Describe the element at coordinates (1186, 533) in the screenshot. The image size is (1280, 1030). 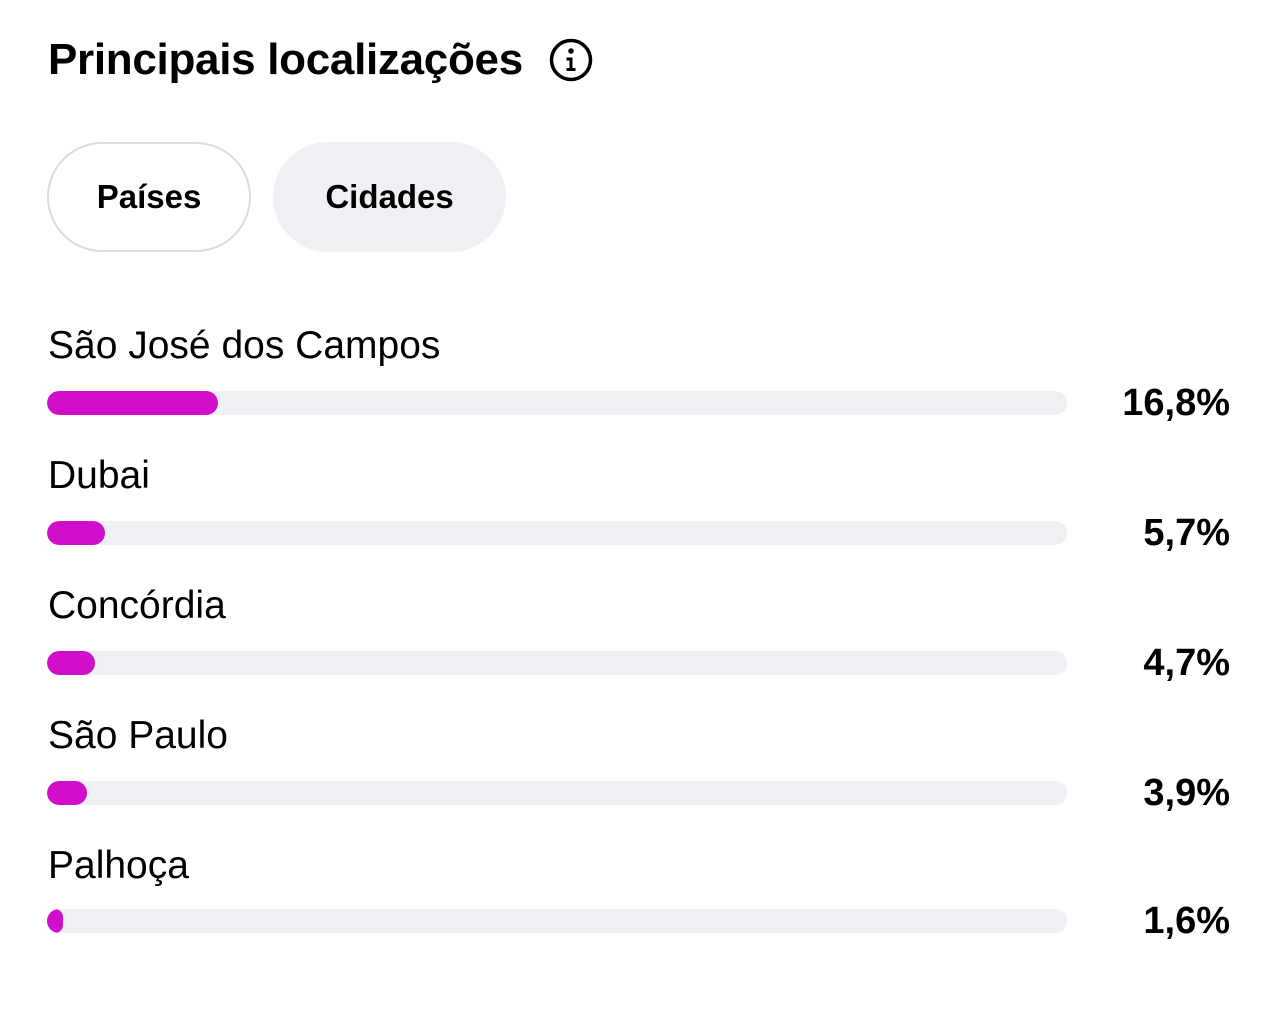
I see `location-percent: 5,7%` at that location.